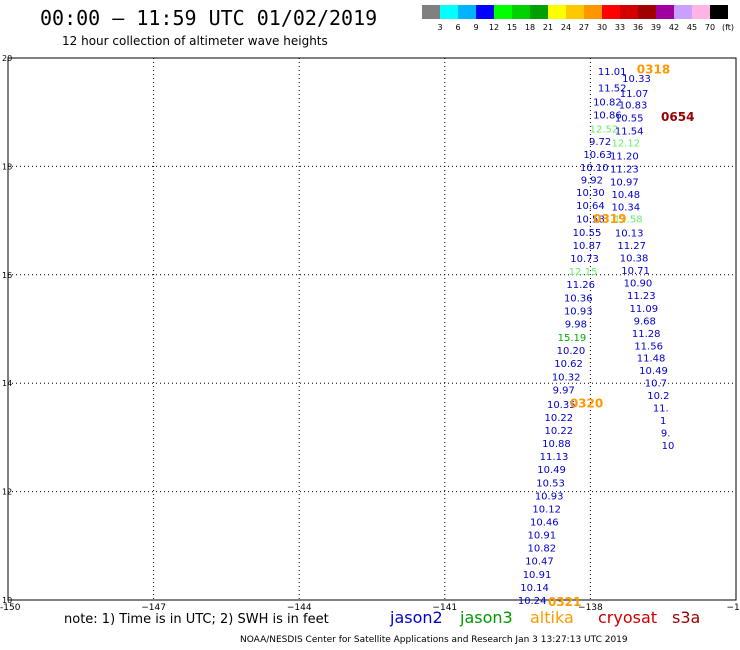 The width and height of the screenshot is (740, 650). What do you see at coordinates (604, 129) in the screenshot?
I see `wave-height-label: 12.52` at bounding box center [604, 129].